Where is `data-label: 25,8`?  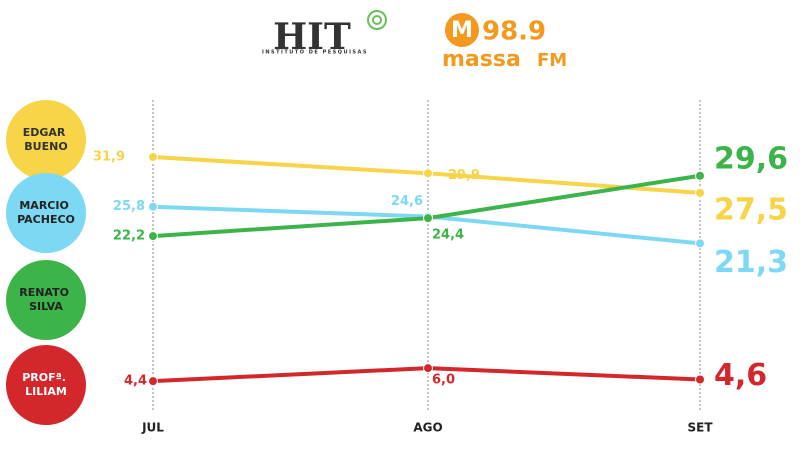 data-label: 25,8 is located at coordinates (129, 206).